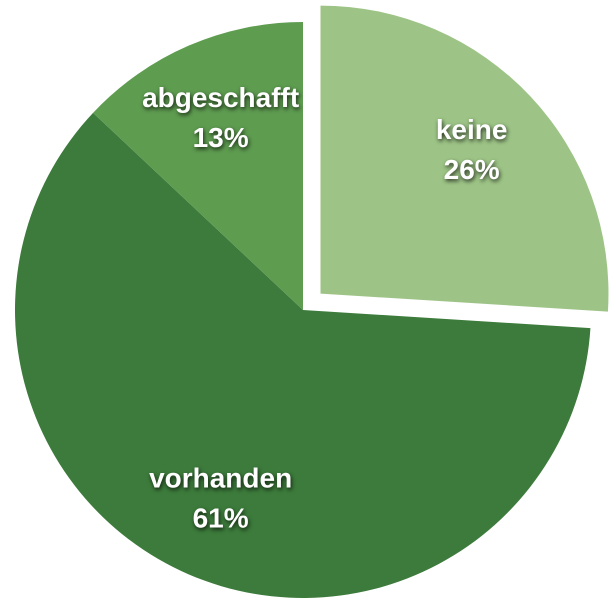 The height and width of the screenshot is (606, 615). I want to click on slice-label: vorhanden, so click(220, 478).